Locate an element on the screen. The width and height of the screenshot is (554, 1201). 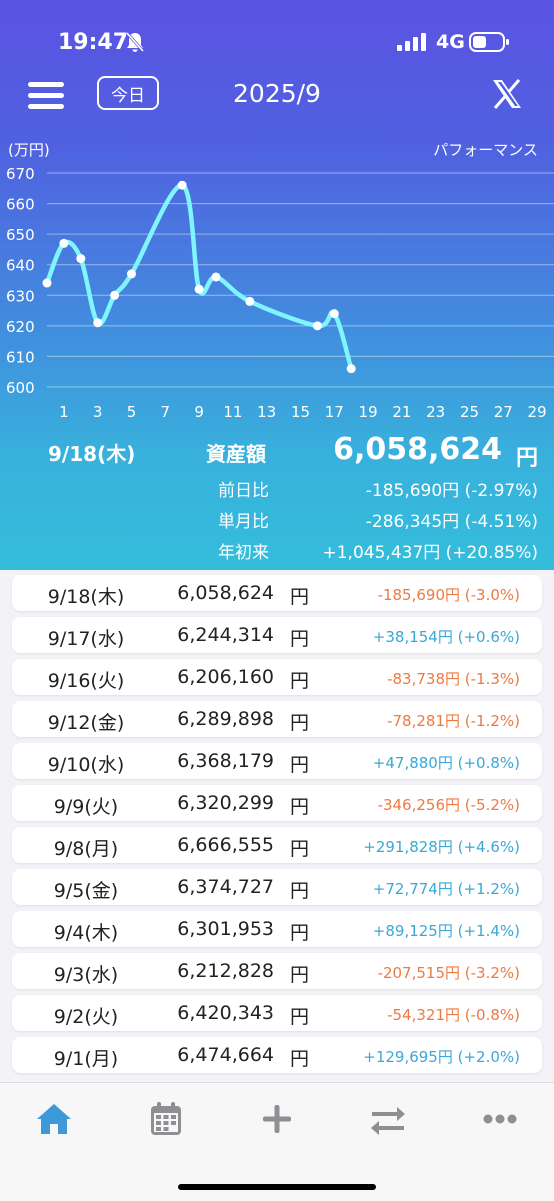
x-tick-label: 19 is located at coordinates (368, 412).